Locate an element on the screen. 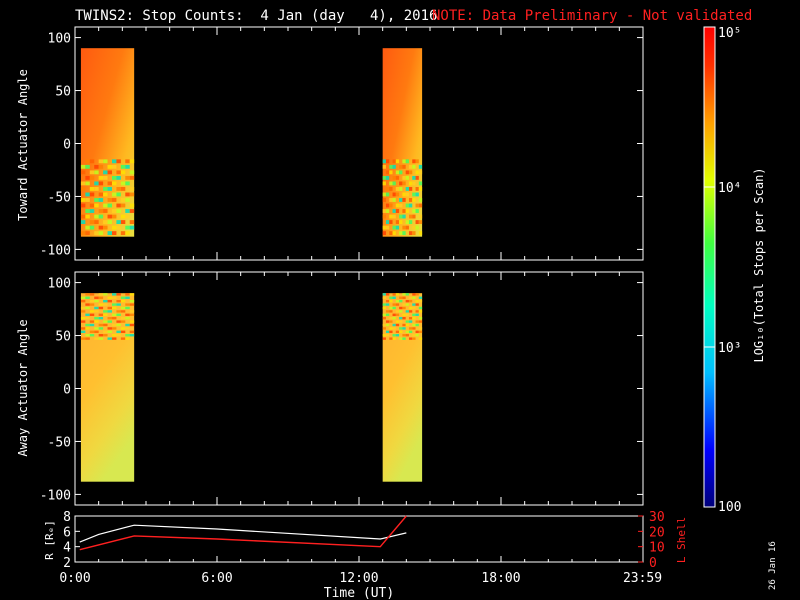  r-series-line is located at coordinates (243, 533).